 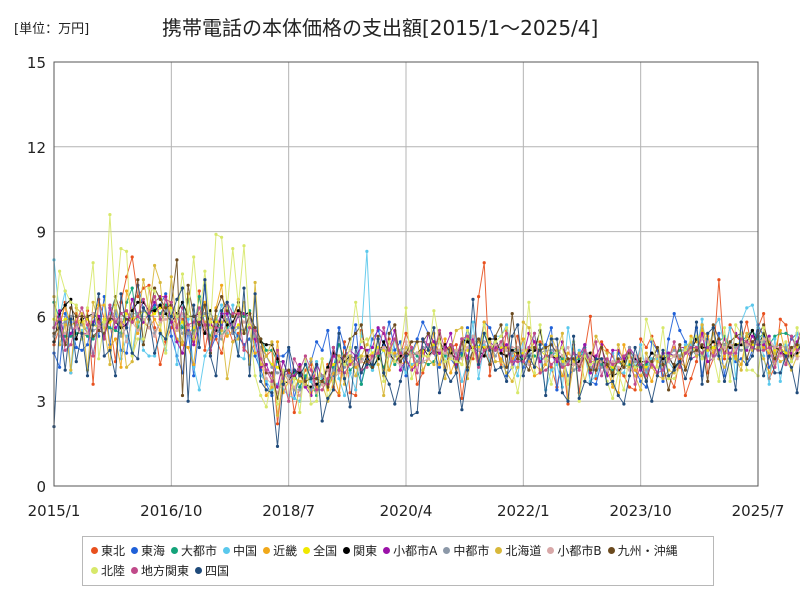 What do you see at coordinates (217, 571) in the screenshot?
I see `legend-label: 四国` at bounding box center [217, 571].